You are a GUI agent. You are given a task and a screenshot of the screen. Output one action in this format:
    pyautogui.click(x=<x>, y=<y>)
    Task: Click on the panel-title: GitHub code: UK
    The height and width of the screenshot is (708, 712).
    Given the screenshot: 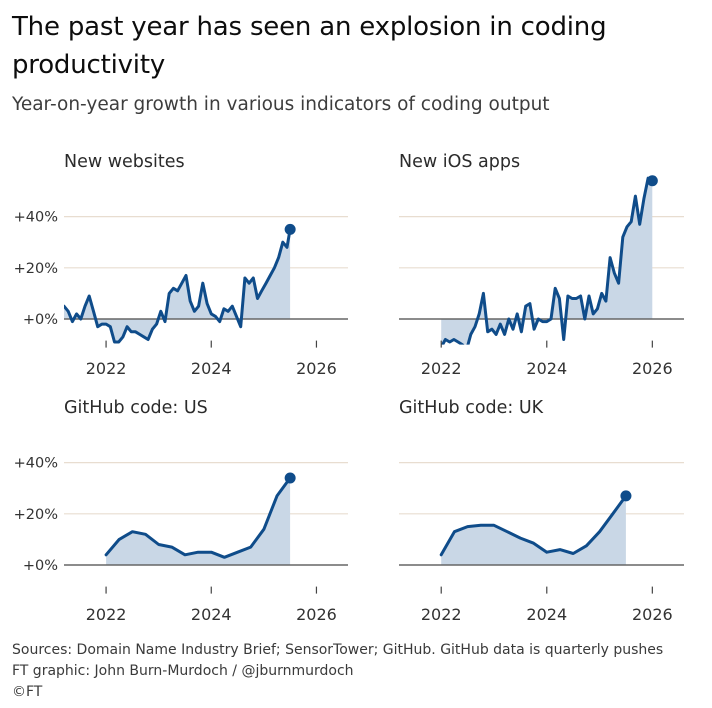 What is the action you would take?
    pyautogui.click(x=471, y=408)
    